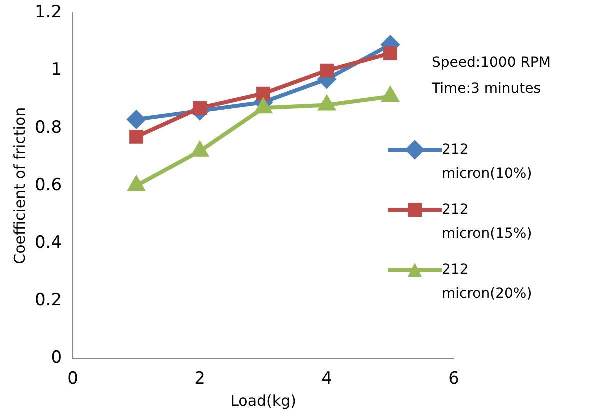  Describe the element at coordinates (487, 89) in the screenshot. I see `annotation: Time:3 minutes` at that location.